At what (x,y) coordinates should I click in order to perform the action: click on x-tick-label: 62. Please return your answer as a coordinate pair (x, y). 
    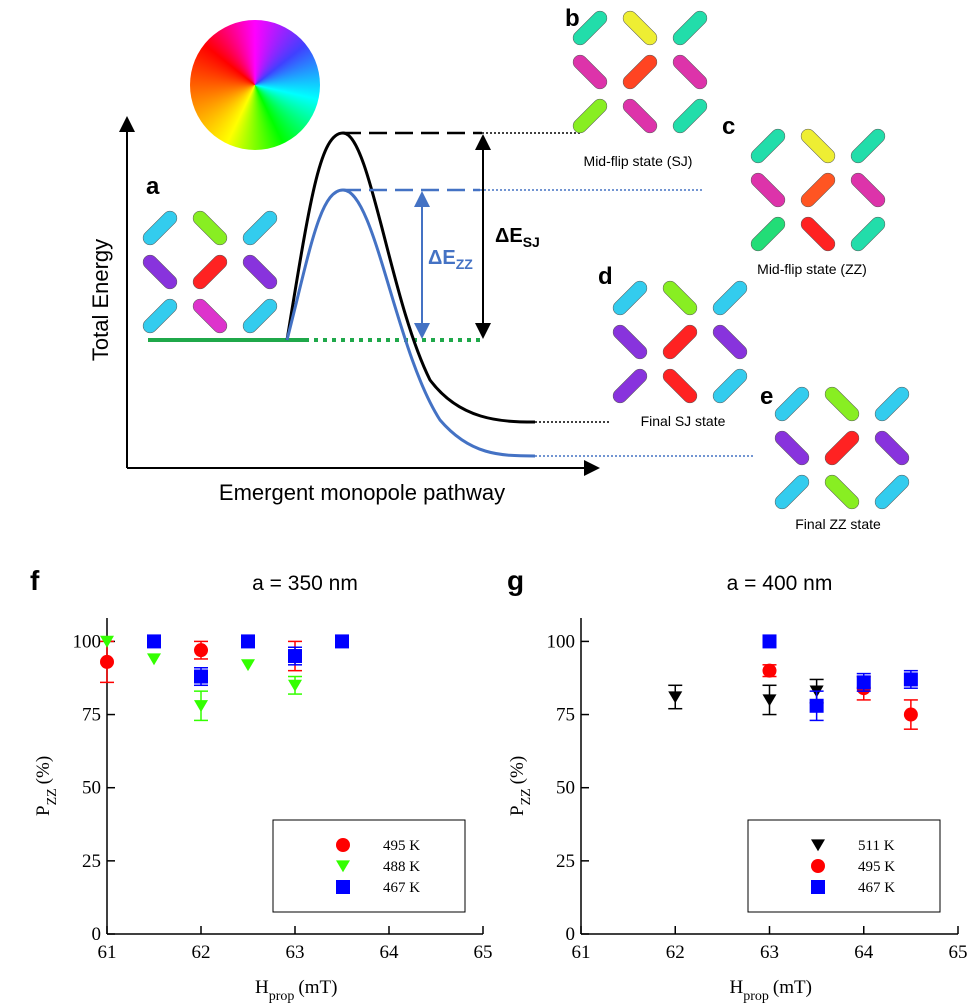
    Looking at the image, I should click on (201, 952).